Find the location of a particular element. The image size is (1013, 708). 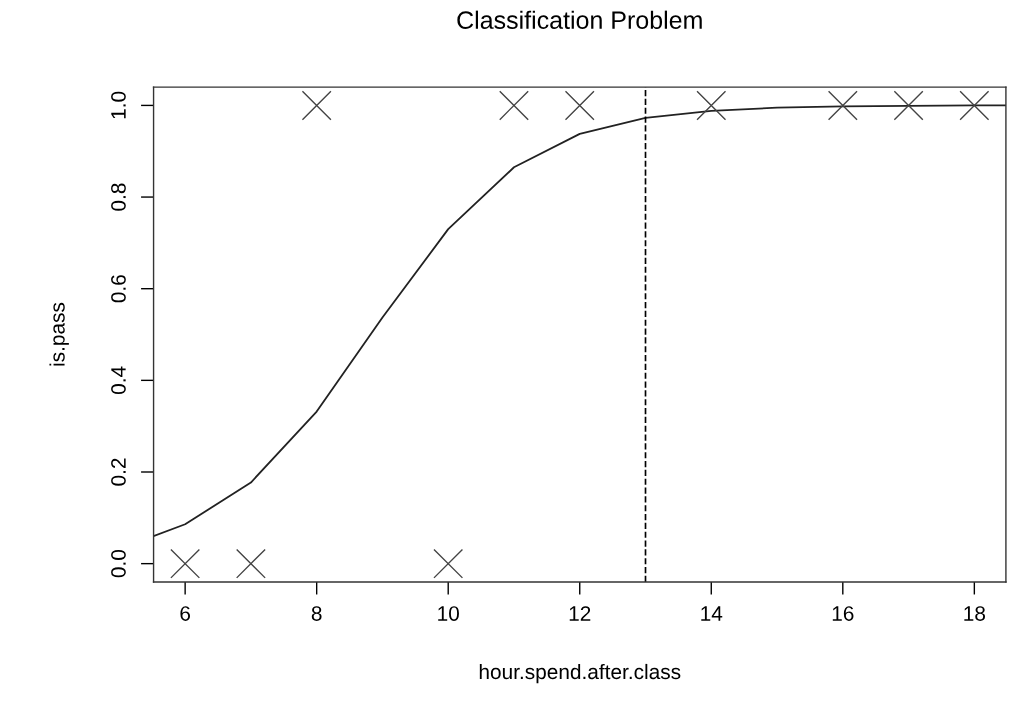

x-tick-label: 14 is located at coordinates (712, 613).